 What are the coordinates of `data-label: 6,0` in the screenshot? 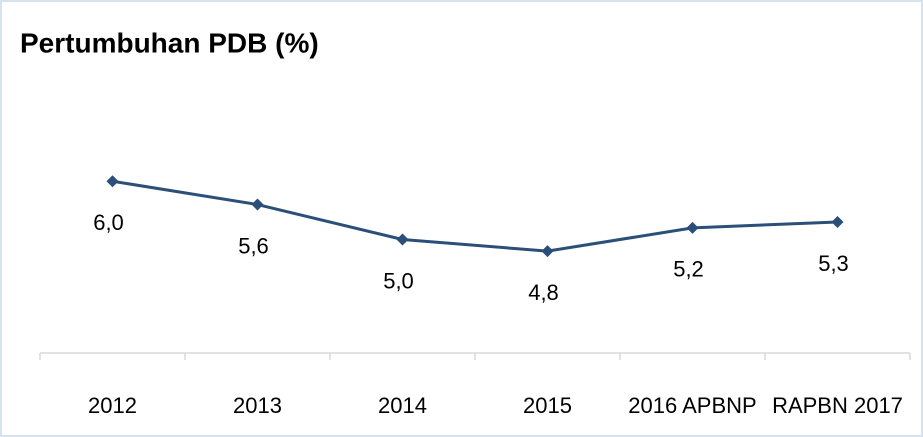 It's located at (108, 222).